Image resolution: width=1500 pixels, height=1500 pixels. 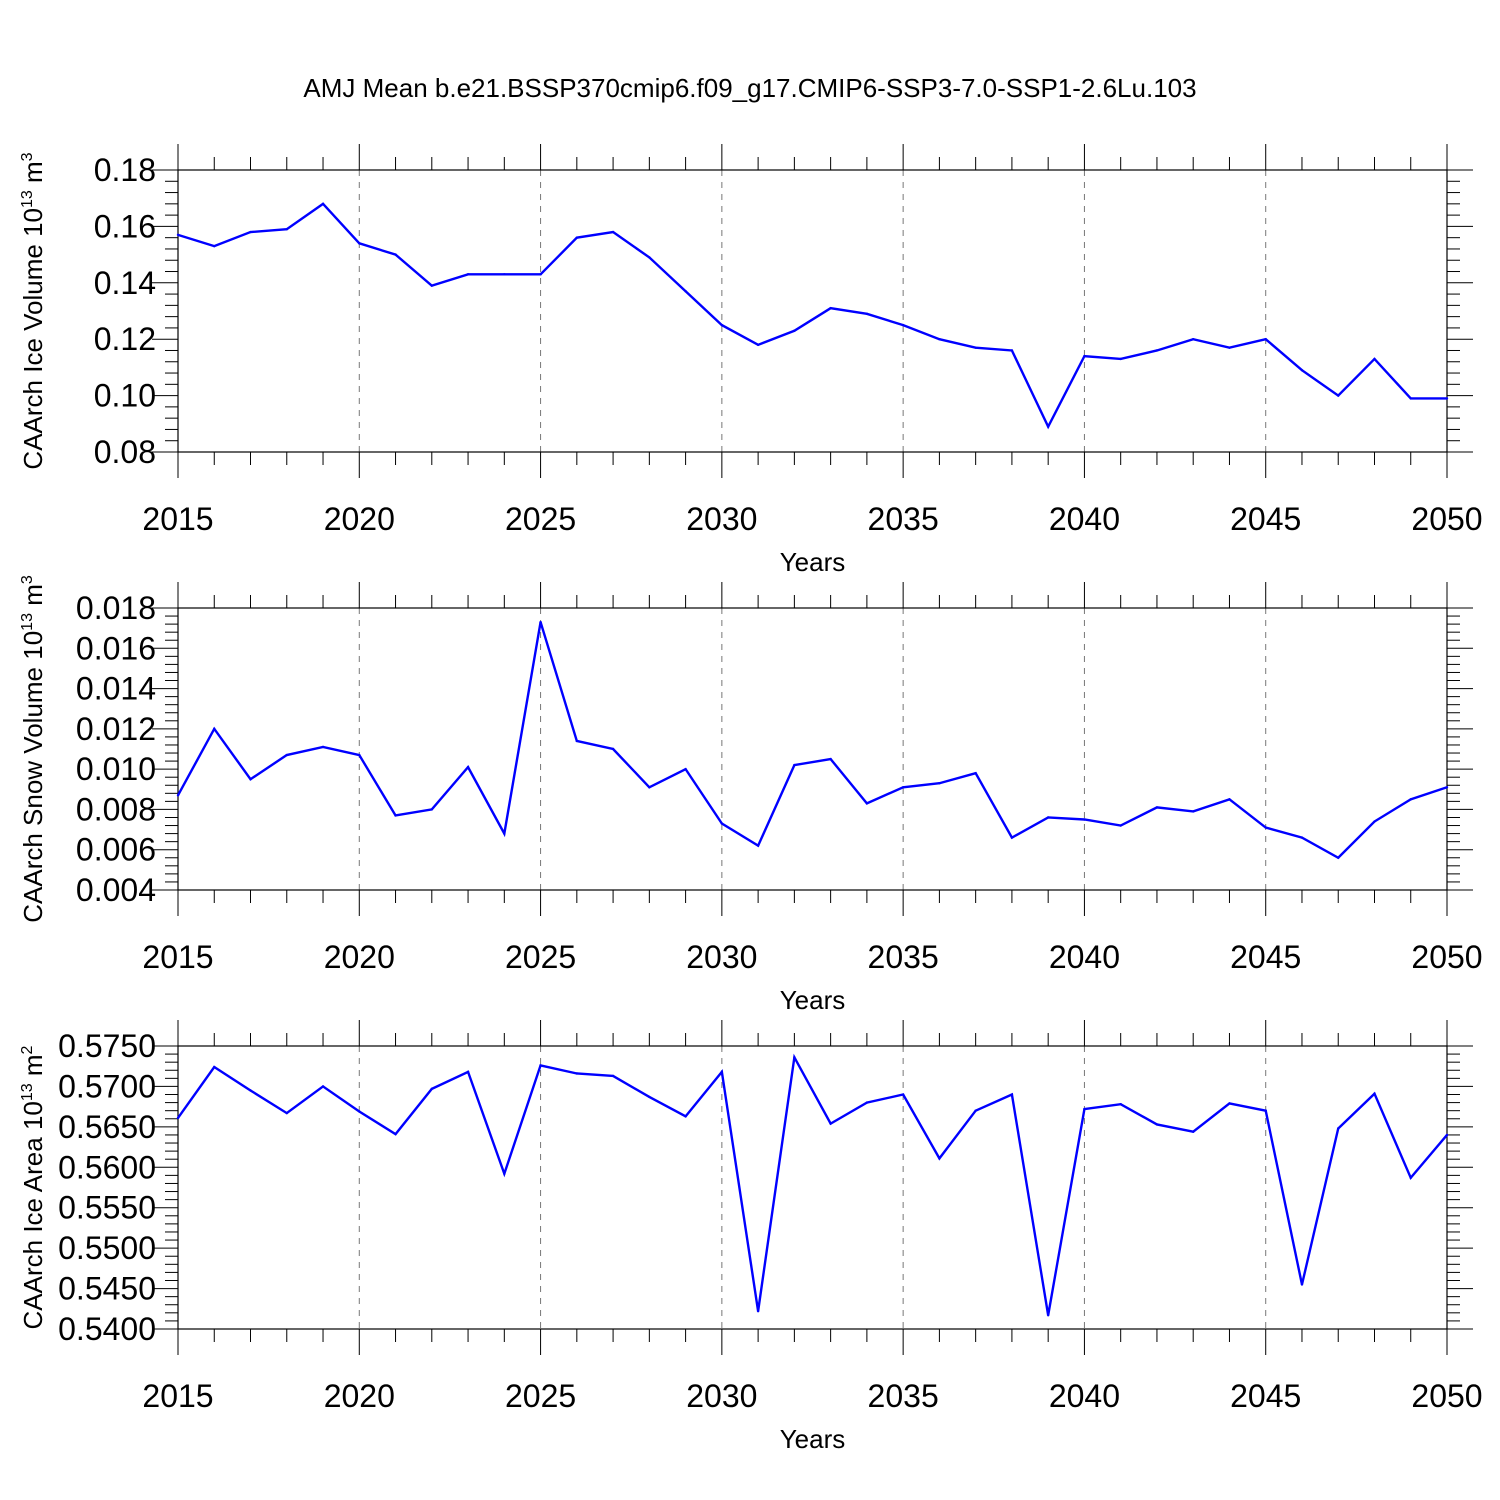 What do you see at coordinates (107, 1127) in the screenshot?
I see `y-tick-label: 0.5650` at bounding box center [107, 1127].